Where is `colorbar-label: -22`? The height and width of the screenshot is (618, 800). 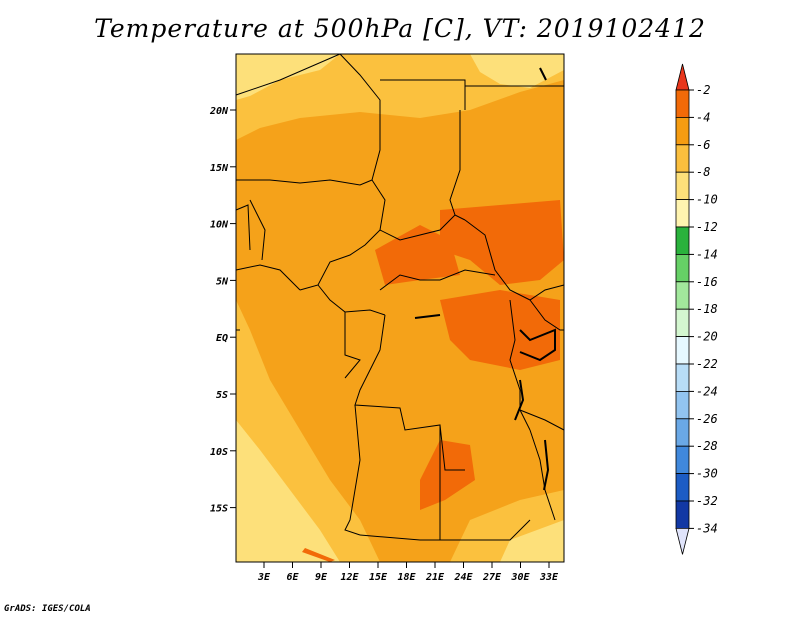
colorbar-label: -22 is located at coordinates (707, 364).